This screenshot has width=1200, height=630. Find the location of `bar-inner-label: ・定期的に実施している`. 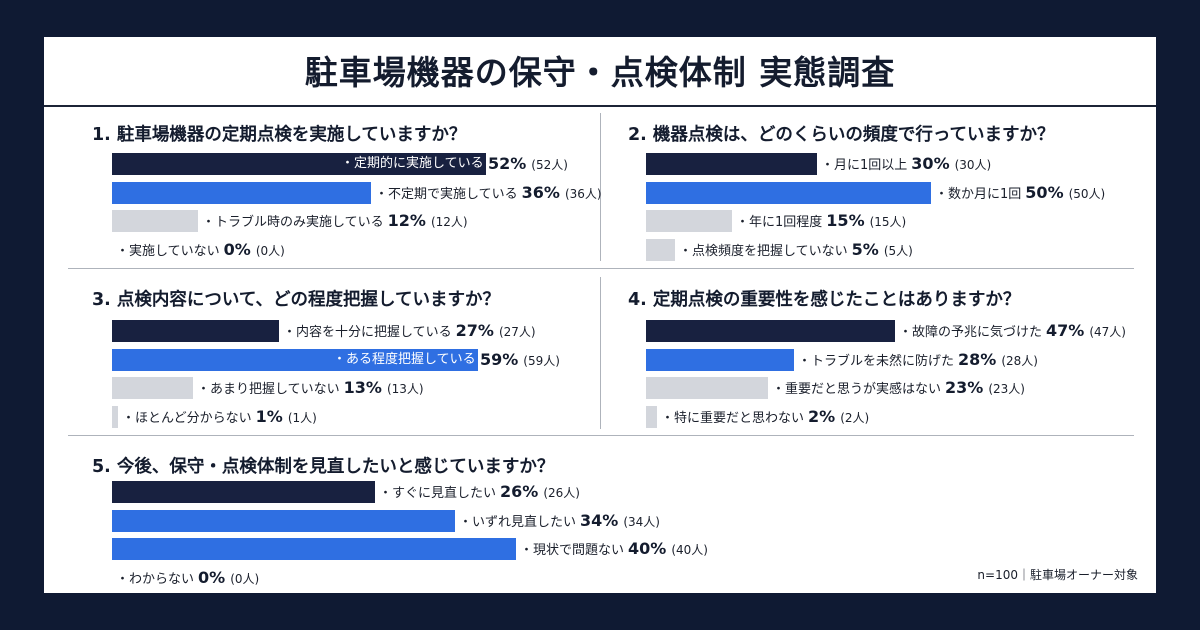

bar-inner-label: ・定期的に実施している is located at coordinates (412, 164).